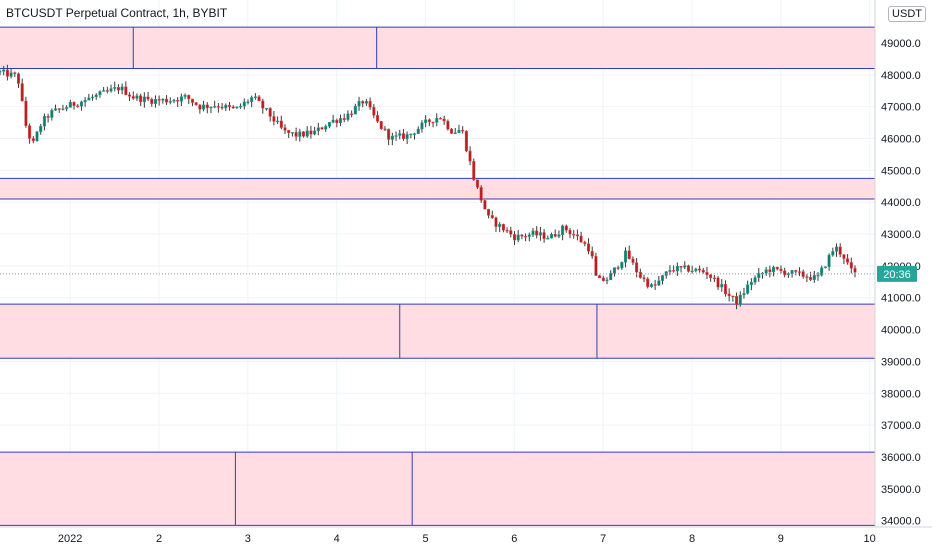  What do you see at coordinates (901, 458) in the screenshot?
I see `y-tick-label: 36000.0` at bounding box center [901, 458].